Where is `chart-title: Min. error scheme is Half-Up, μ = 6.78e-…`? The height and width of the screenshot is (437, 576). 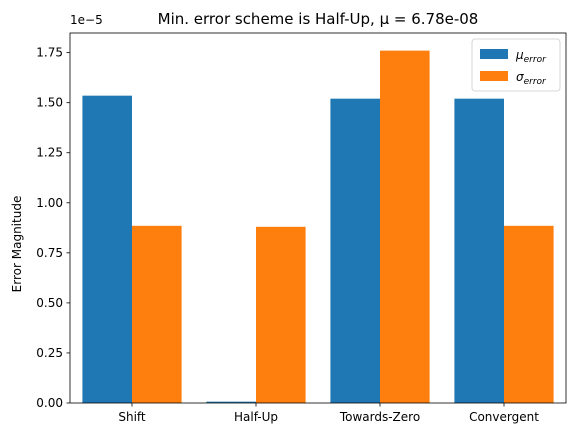
chart-title: Min. error scheme is Half-Up, μ = 6.78e-… is located at coordinates (318, 19).